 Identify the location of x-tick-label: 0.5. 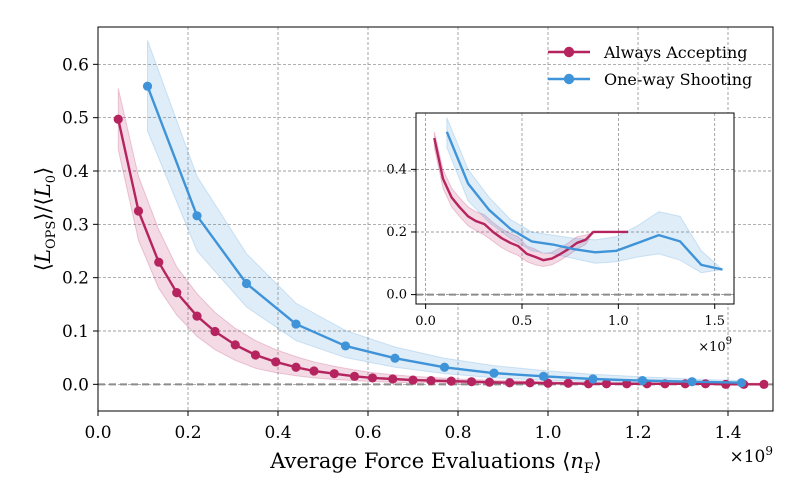
(522, 321).